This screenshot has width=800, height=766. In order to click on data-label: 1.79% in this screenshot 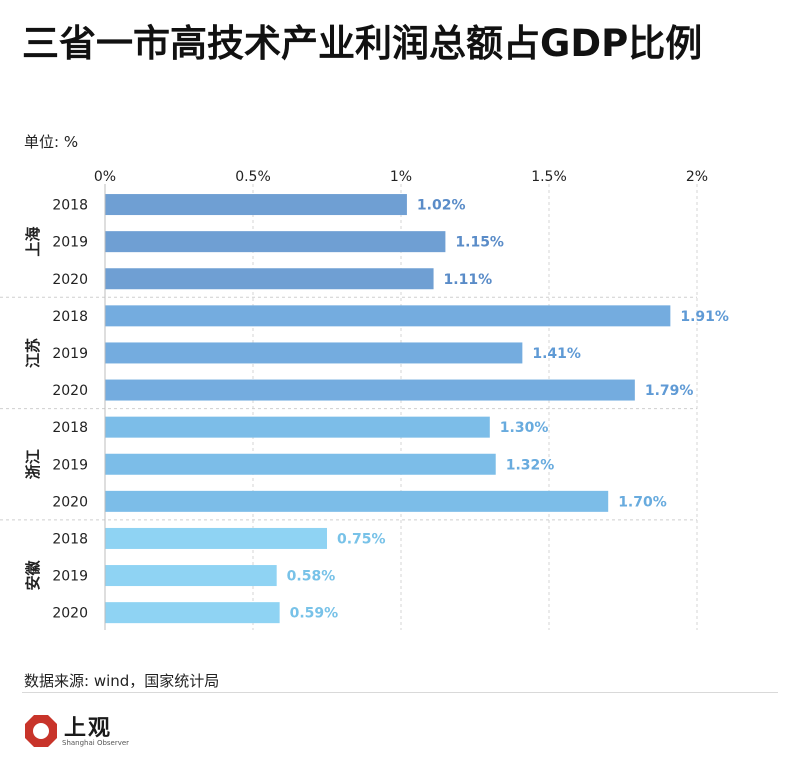, I will do `click(669, 391)`.